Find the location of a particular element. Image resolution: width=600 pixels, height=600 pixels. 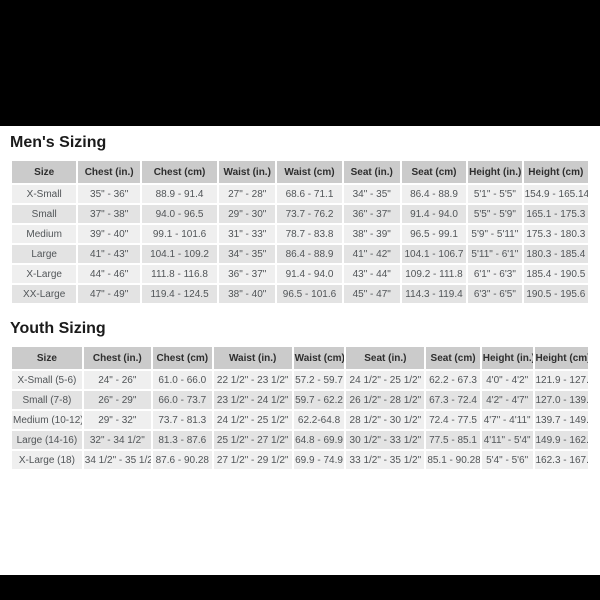

size-label-cell: Large (14-16) is located at coordinates (47, 440).